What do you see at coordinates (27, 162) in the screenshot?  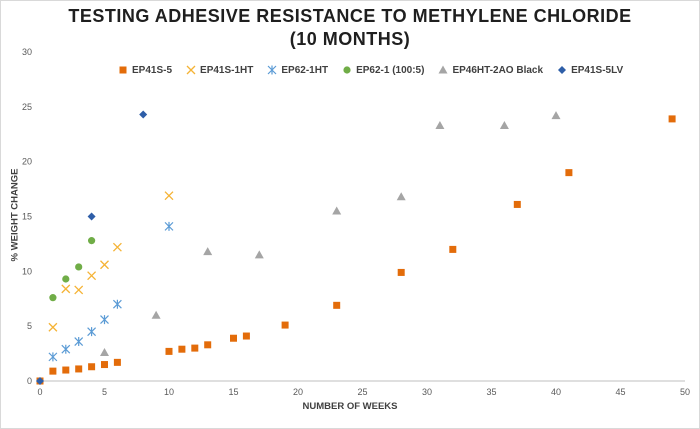 I see `y-tick-label: 20` at bounding box center [27, 162].